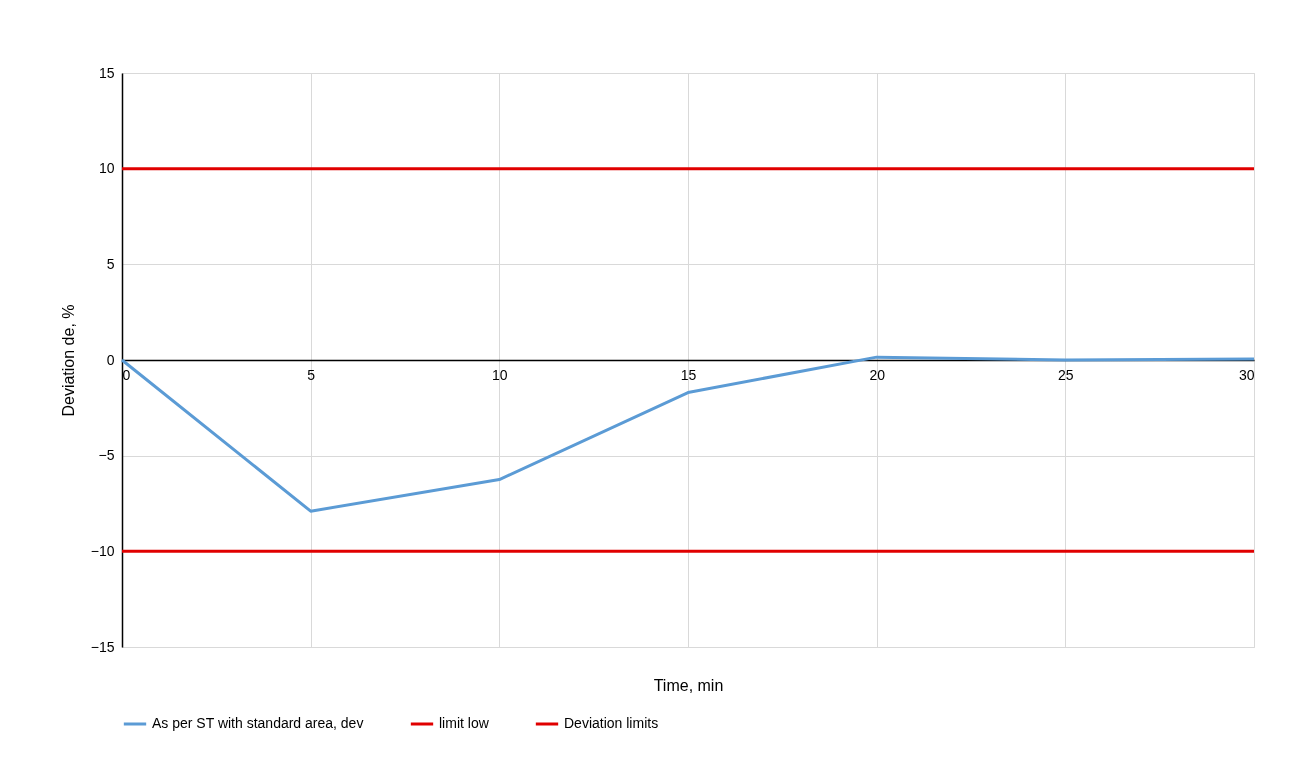  I want to click on legend-label: limit low, so click(464, 723).